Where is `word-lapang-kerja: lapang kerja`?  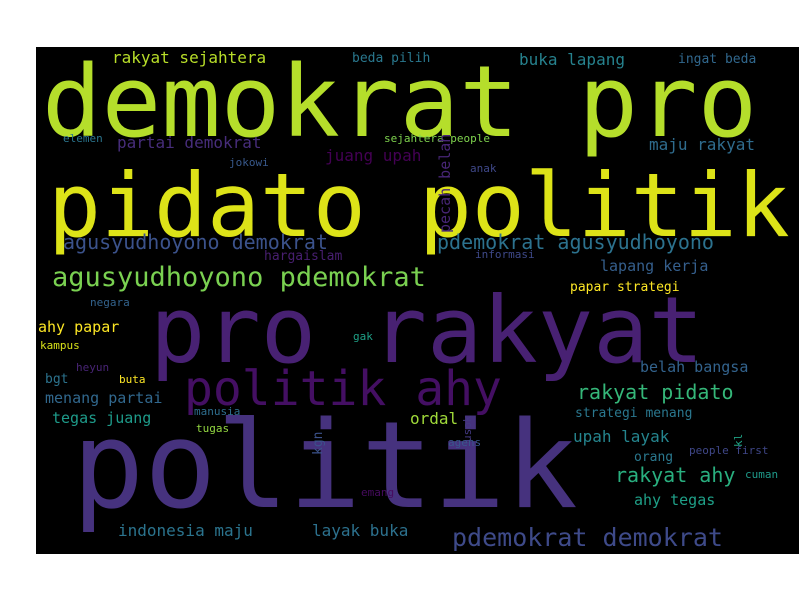
word-lapang-kerja: lapang kerja is located at coordinates (654, 266).